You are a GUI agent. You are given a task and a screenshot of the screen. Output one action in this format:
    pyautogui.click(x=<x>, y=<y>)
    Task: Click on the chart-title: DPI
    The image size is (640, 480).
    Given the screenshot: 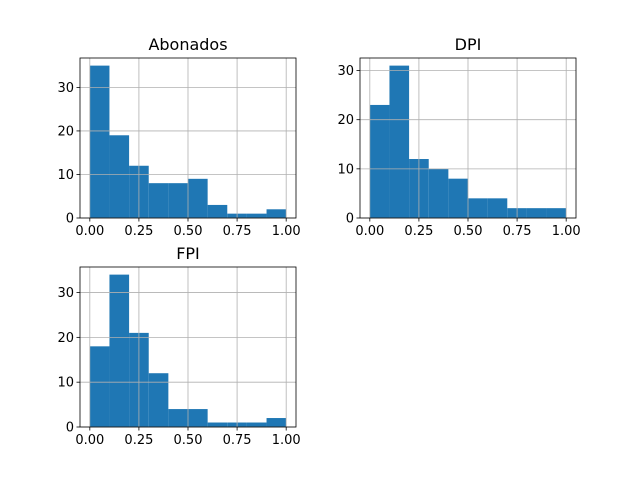 What is the action you would take?
    pyautogui.click(x=468, y=44)
    